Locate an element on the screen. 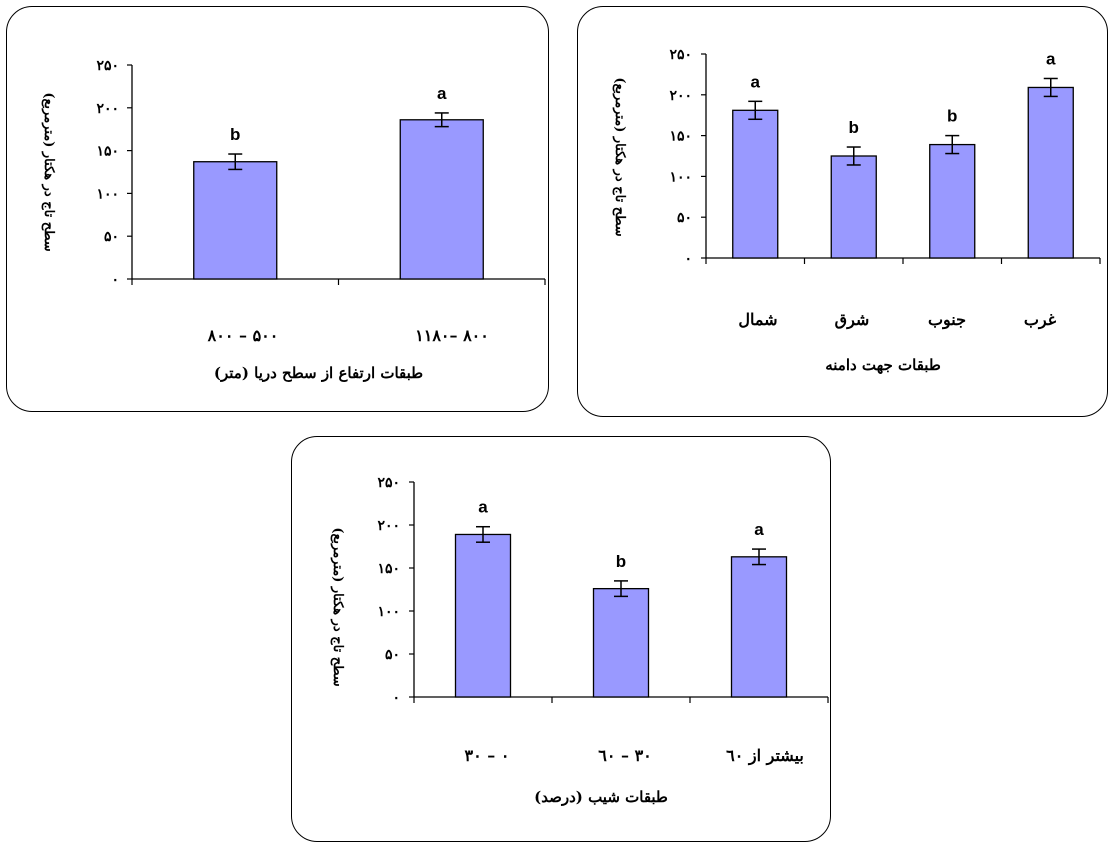  x-tick-label: بیشتر از ٦۰ is located at coordinates (765, 756).